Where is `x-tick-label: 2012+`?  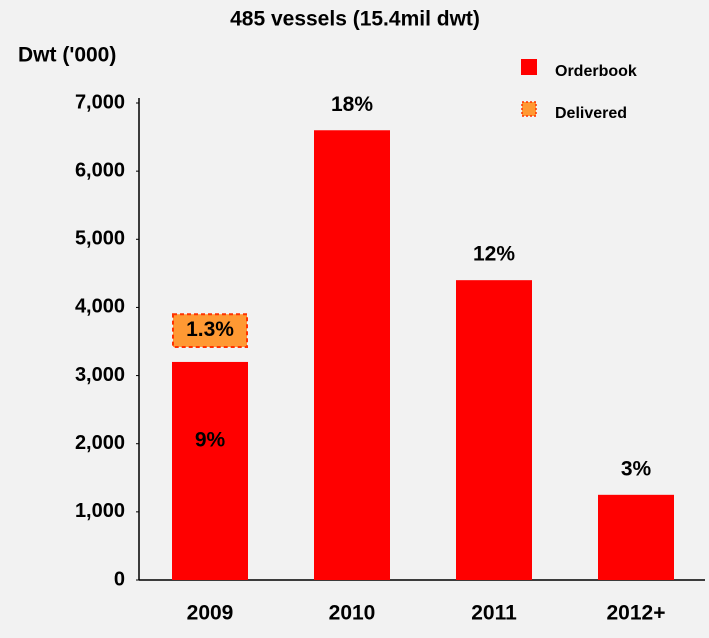
x-tick-label: 2012+ is located at coordinates (636, 613).